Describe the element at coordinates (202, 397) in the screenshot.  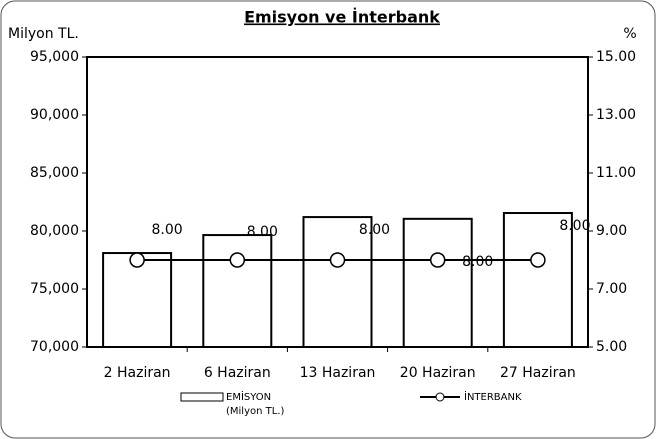
I see `legend-swatch` at that location.